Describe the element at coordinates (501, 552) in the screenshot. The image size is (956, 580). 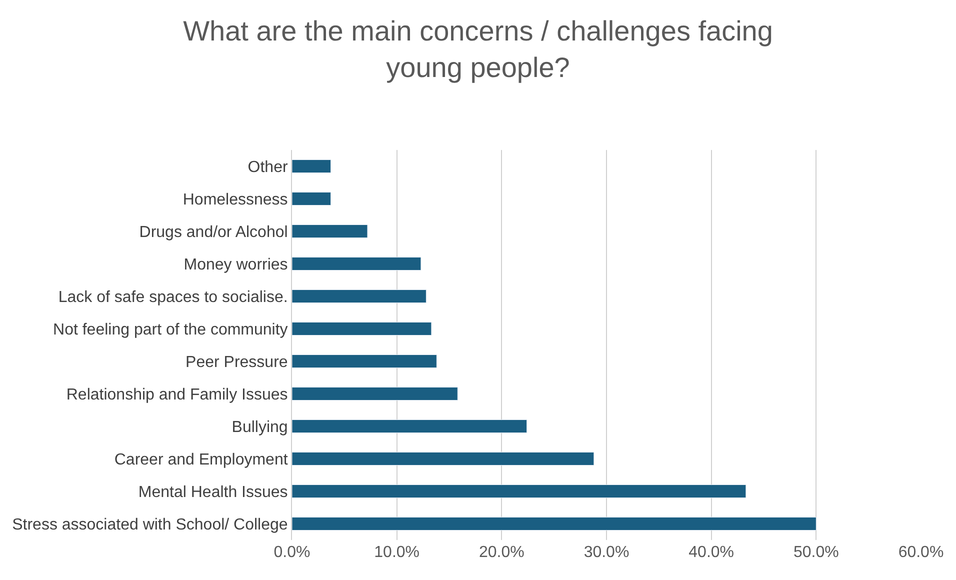
I see `x-tick-label: 20.0%` at that location.